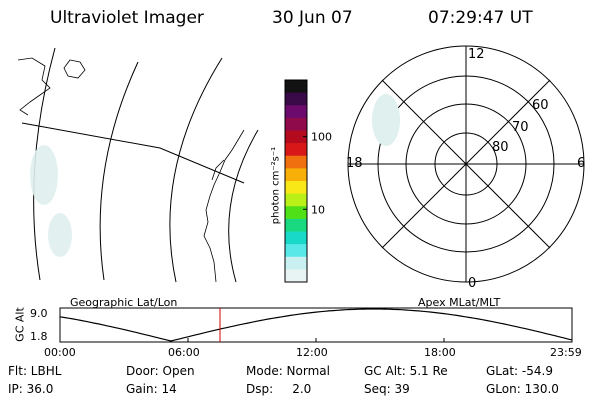 This screenshot has height=400, width=600. Describe the element at coordinates (540, 105) in the screenshot. I see `lat-label-60: 60` at that location.